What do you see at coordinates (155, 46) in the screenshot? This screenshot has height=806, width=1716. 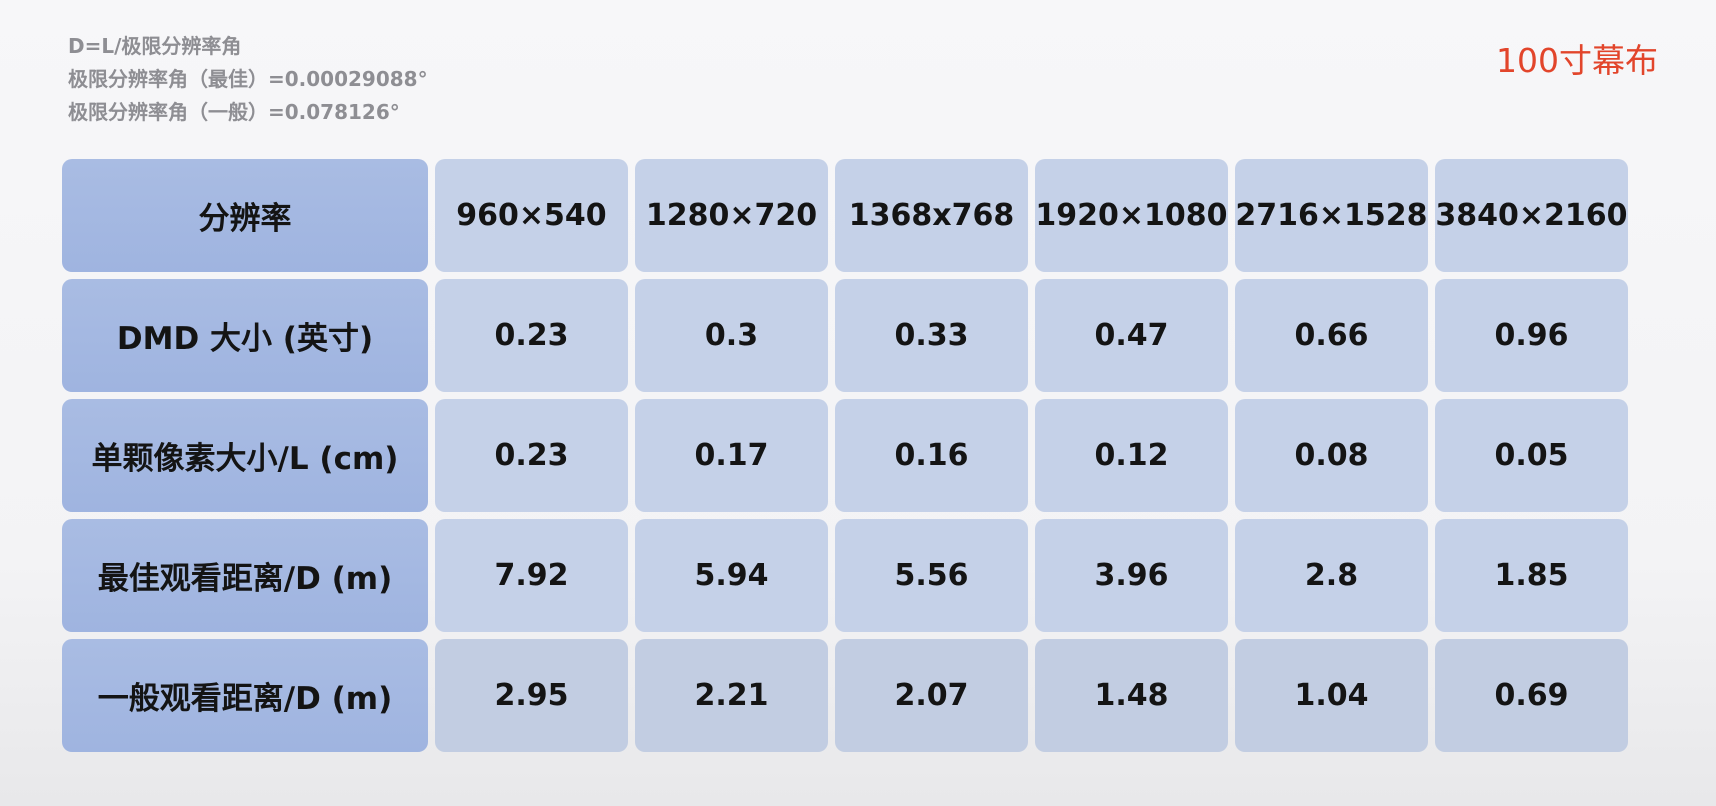 I see `formula-definition: D=L/极限分辨率角` at bounding box center [155, 46].